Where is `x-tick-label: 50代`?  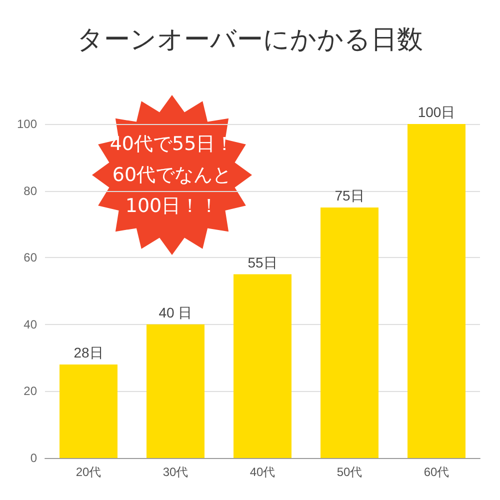
x-tick-label: 50代 is located at coordinates (349, 472).